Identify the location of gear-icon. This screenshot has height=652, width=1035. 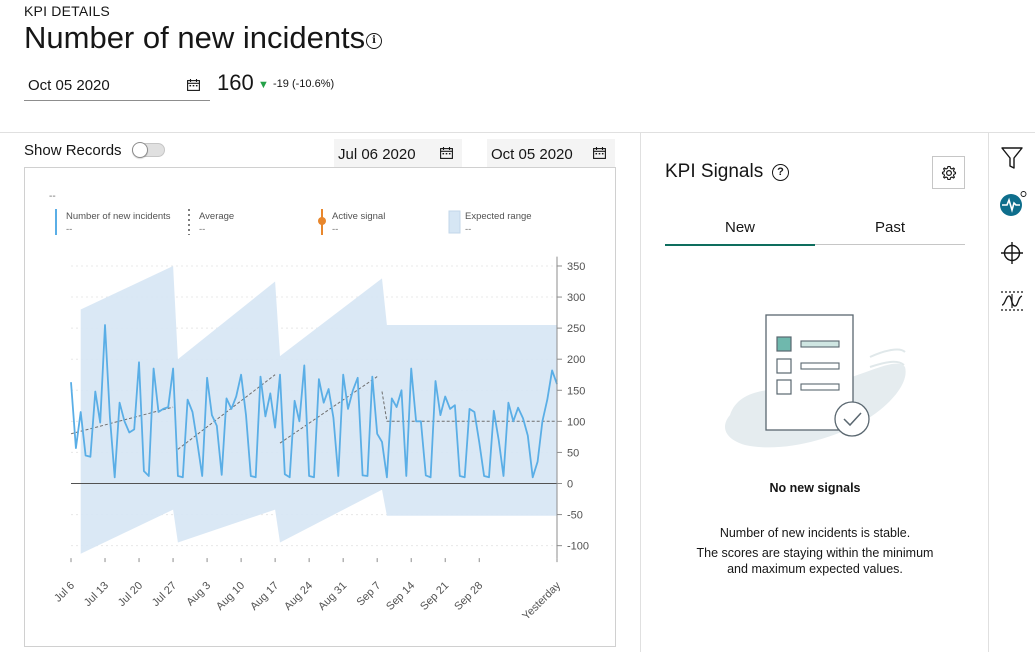
(949, 173).